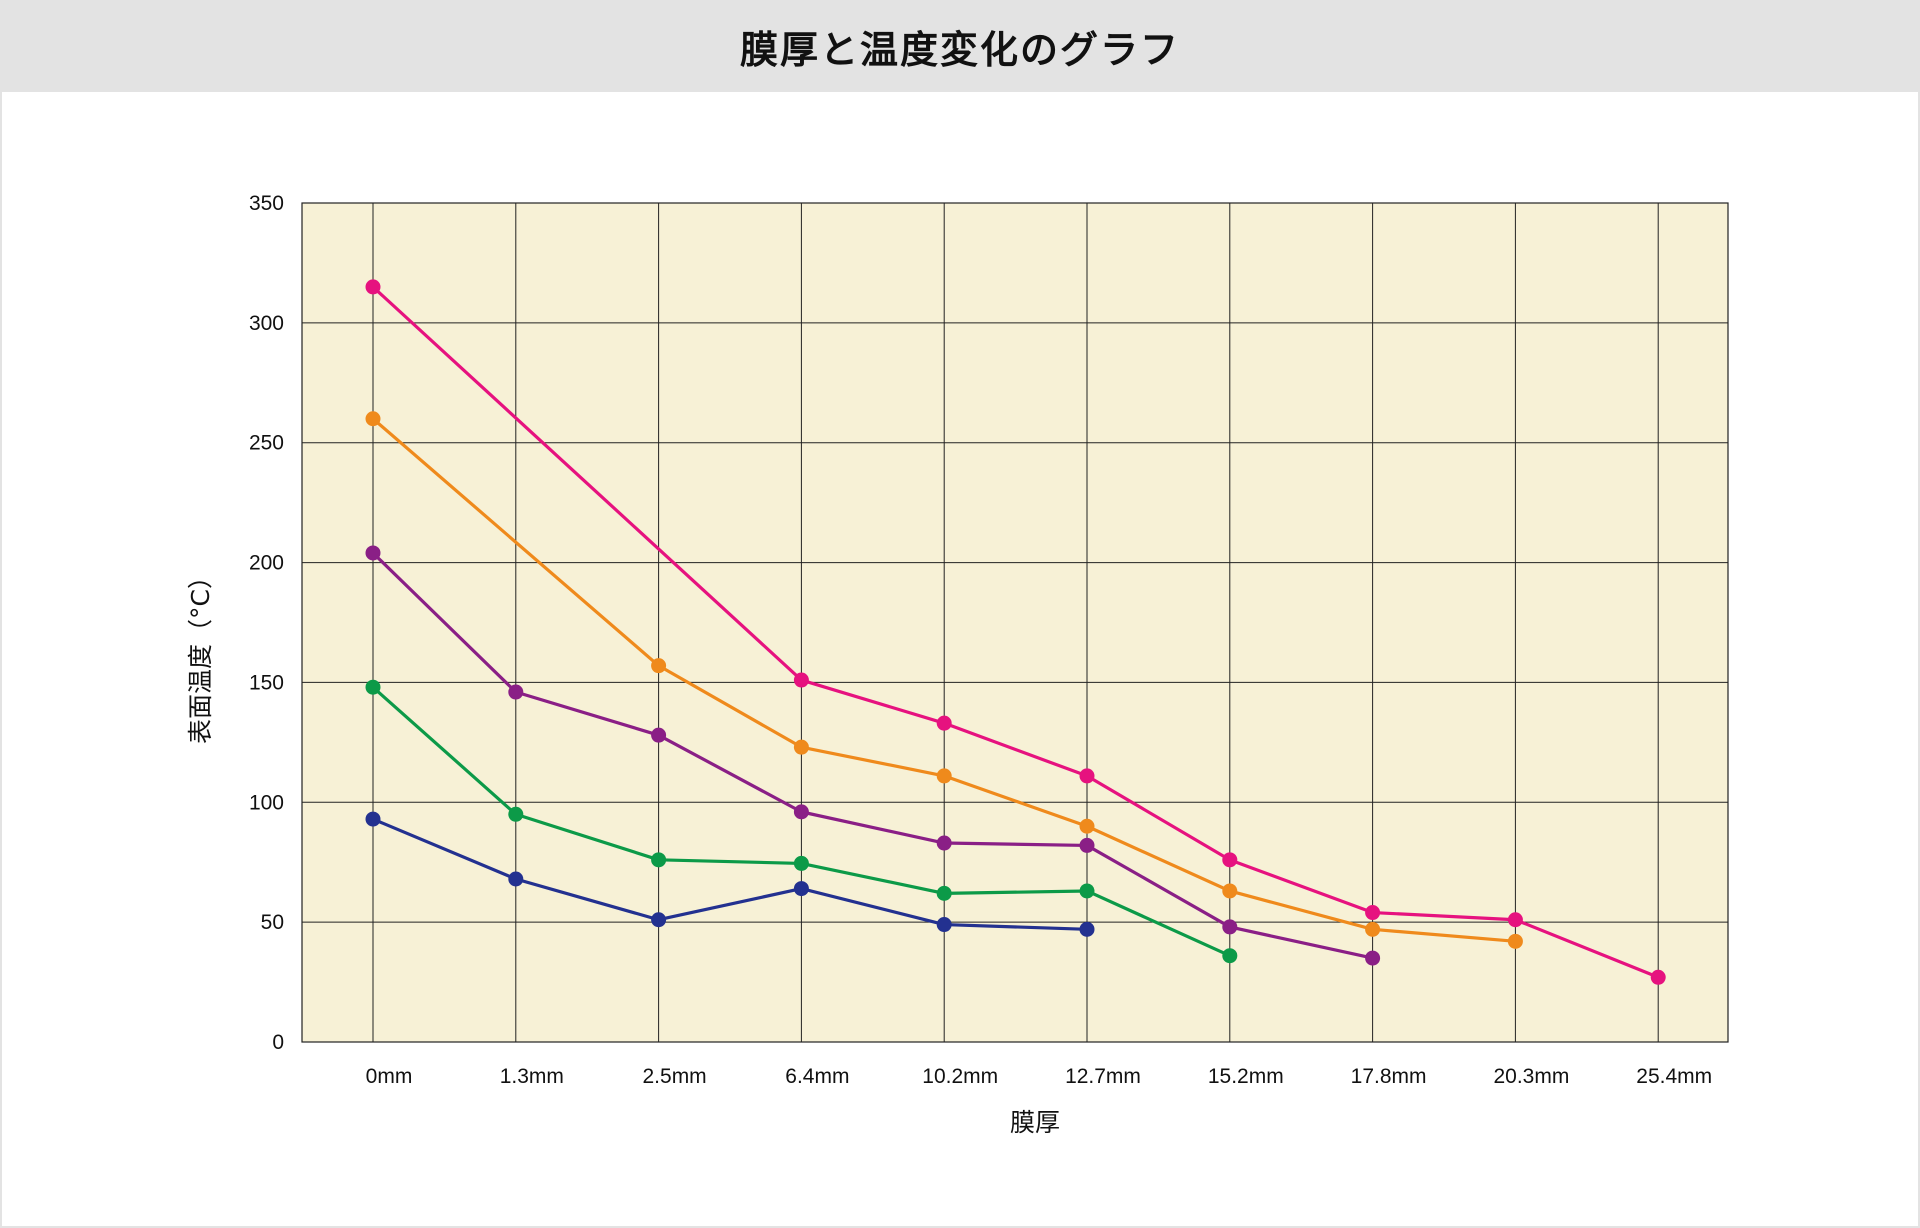 The width and height of the screenshot is (1920, 1228). I want to click on chart-header: 膜厚と温度変化のグラフ, so click(960, 46).